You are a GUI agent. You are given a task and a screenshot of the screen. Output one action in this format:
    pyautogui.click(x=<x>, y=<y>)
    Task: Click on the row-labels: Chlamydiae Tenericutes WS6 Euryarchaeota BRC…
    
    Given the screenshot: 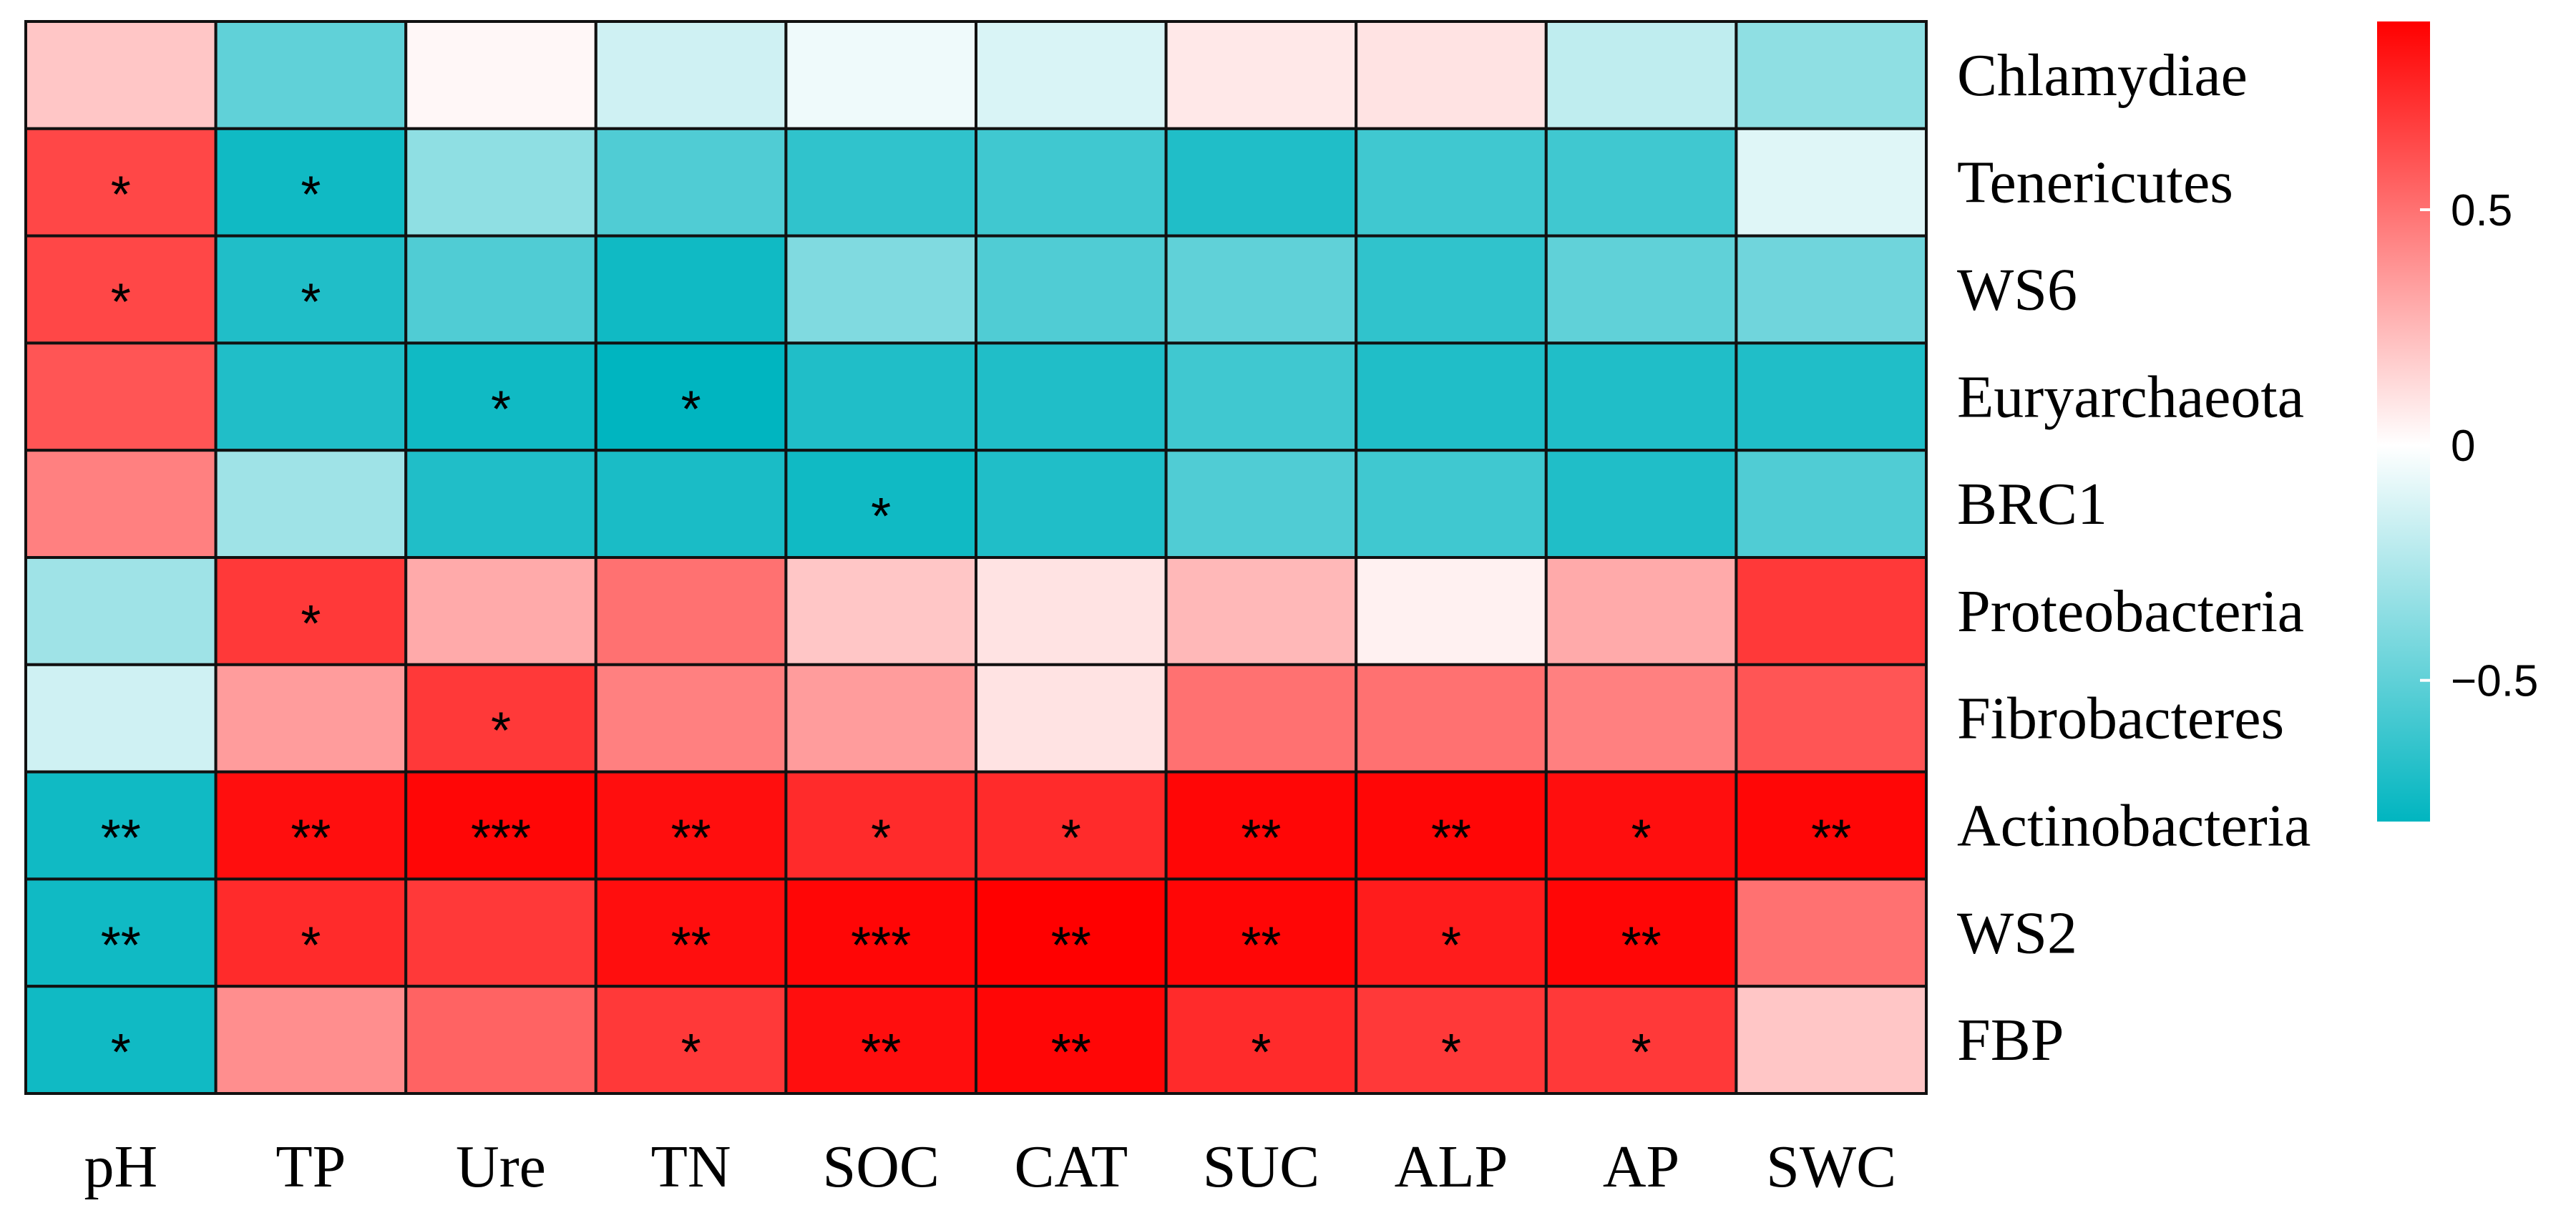 What is the action you would take?
    pyautogui.click(x=2134, y=558)
    